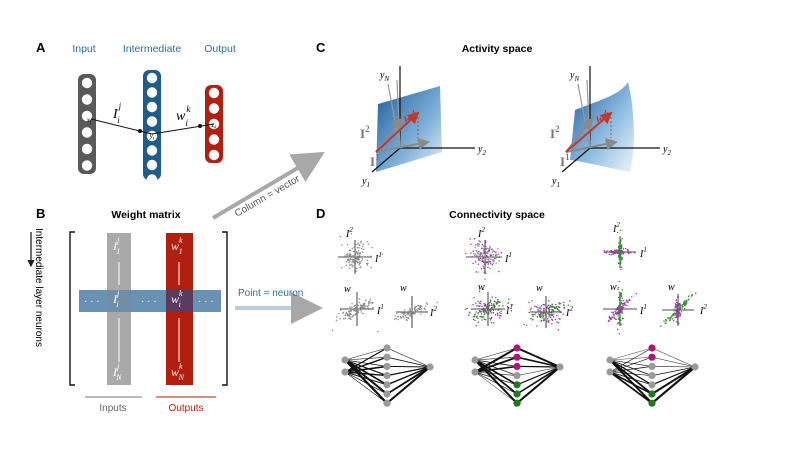 Image resolution: width=785 pixels, height=455 pixels. What do you see at coordinates (117, 113) in the screenshot?
I see `weight-in-label: Ij i` at bounding box center [117, 113].